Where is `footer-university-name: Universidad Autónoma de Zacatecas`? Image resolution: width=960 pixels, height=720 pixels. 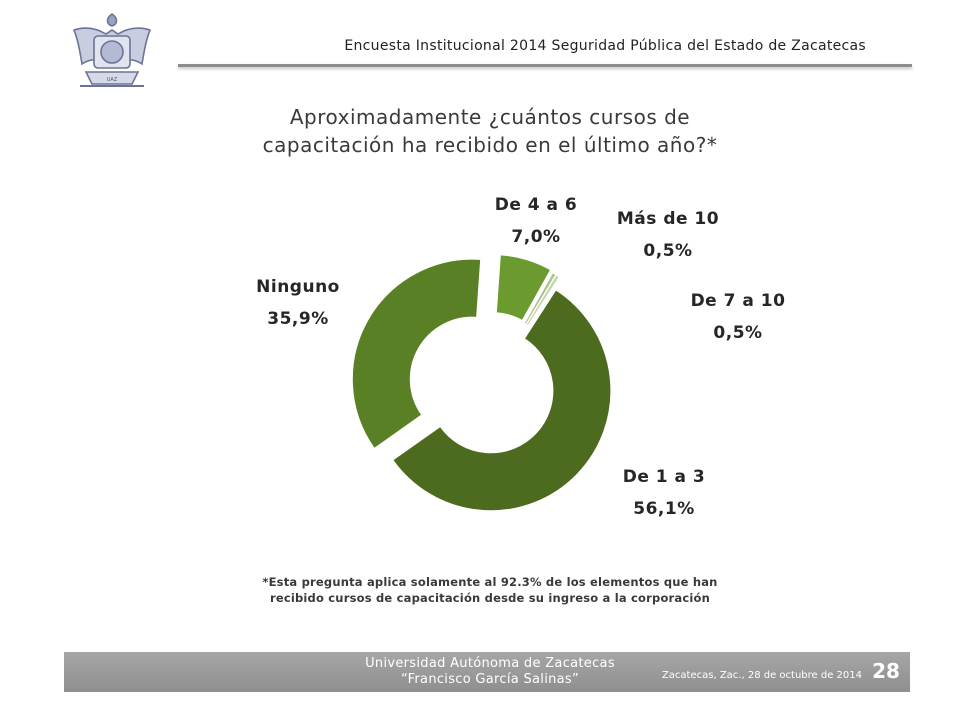 footer-university-name: Universidad Autónoma de Zacatecas is located at coordinates (490, 663).